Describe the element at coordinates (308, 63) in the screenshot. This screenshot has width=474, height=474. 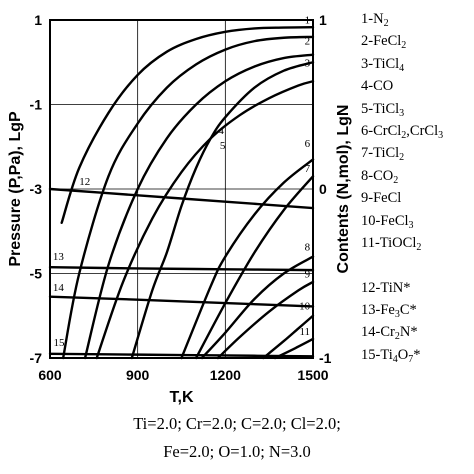
I see `curve-label-3: 3` at that location.